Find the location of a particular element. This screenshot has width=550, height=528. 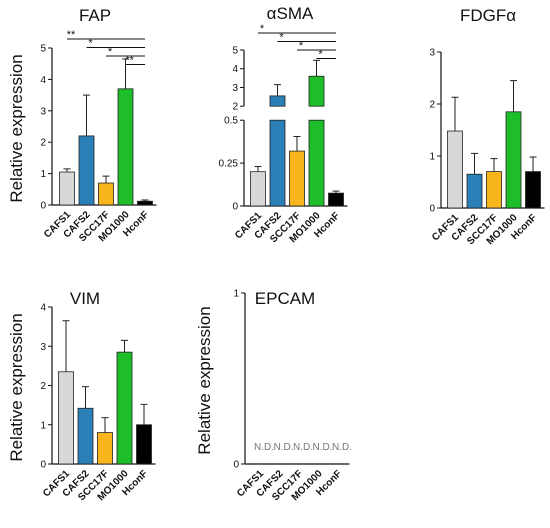

chart-title: EPCAM is located at coordinates (285, 298).